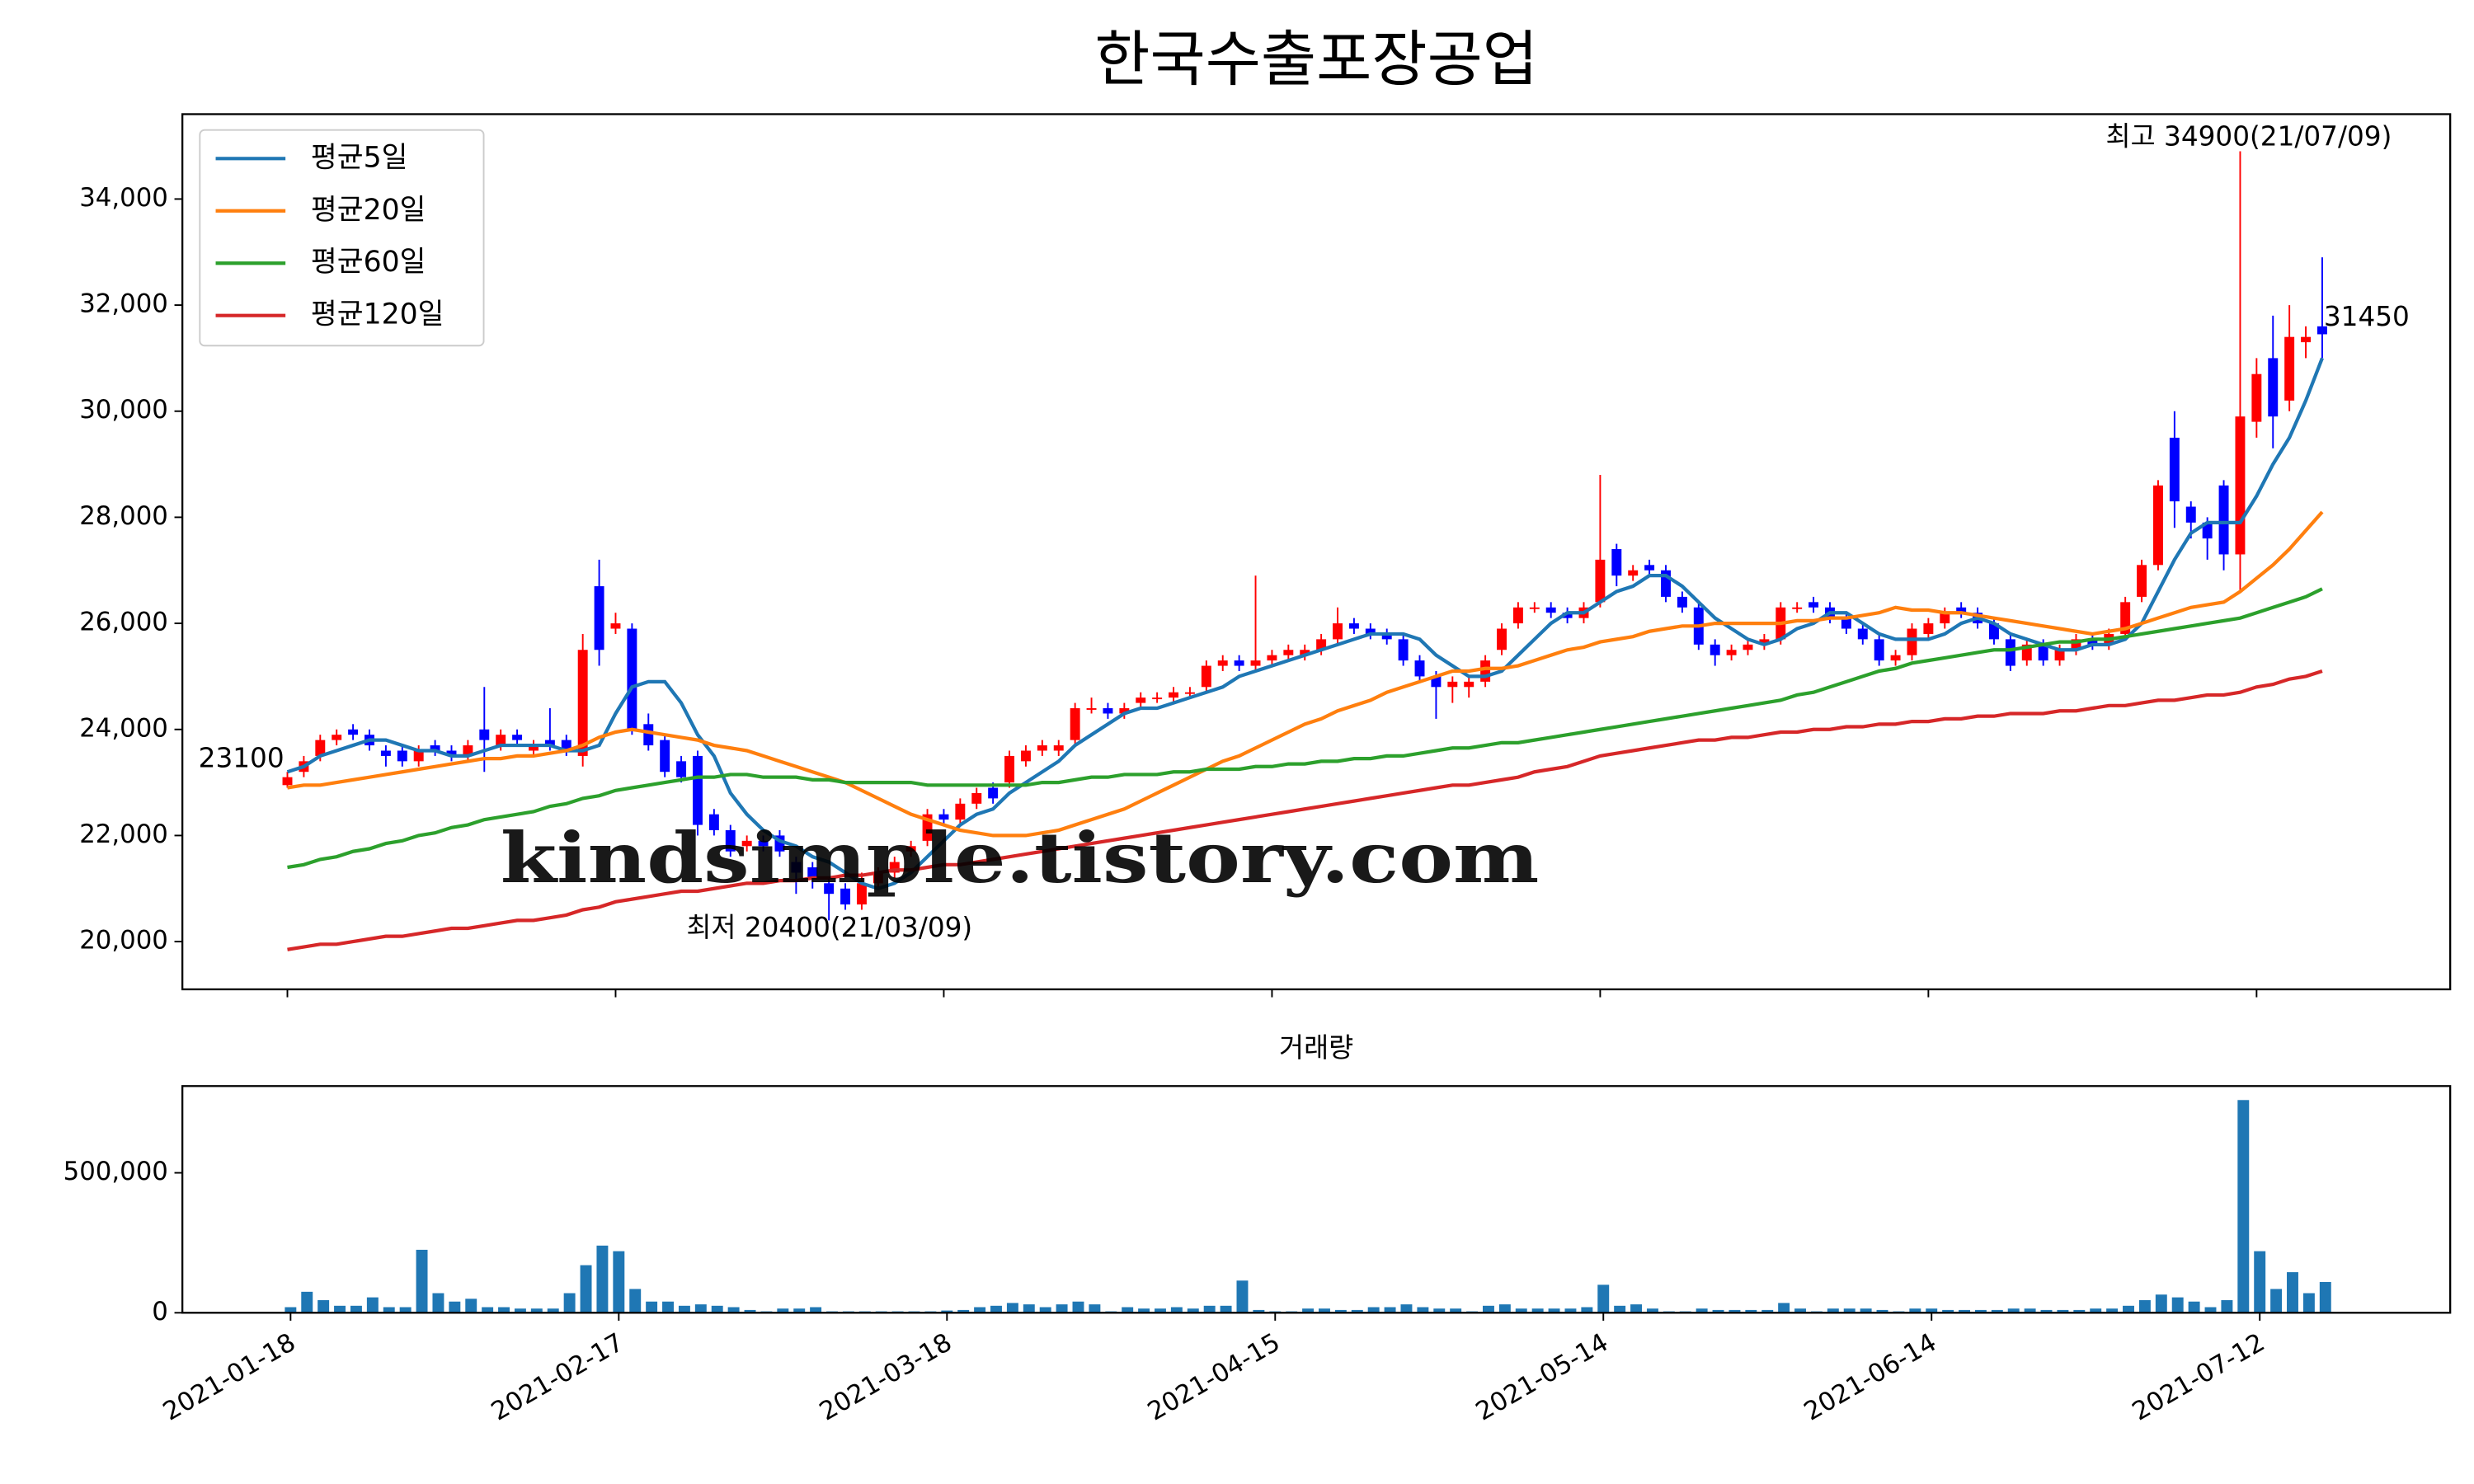 This screenshot has width=2474, height=1484. Describe the element at coordinates (1316, 1199) in the screenshot. I see `axes-frame` at that location.